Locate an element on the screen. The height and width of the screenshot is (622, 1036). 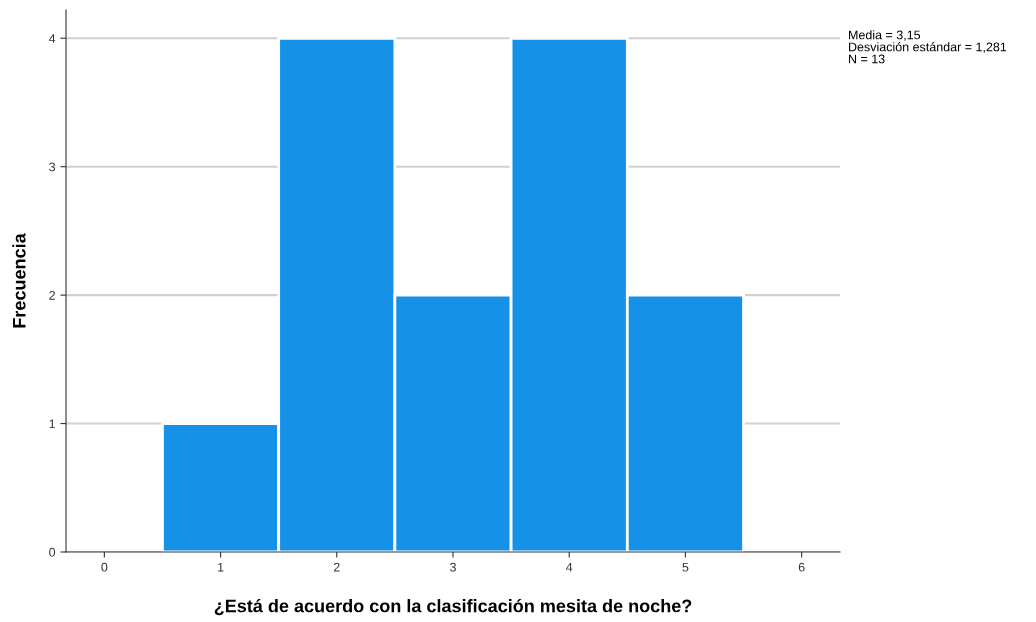
x-axis-title: ¿Está de acuerdo con la clasificación mesita de noche? is located at coordinates (453, 607).